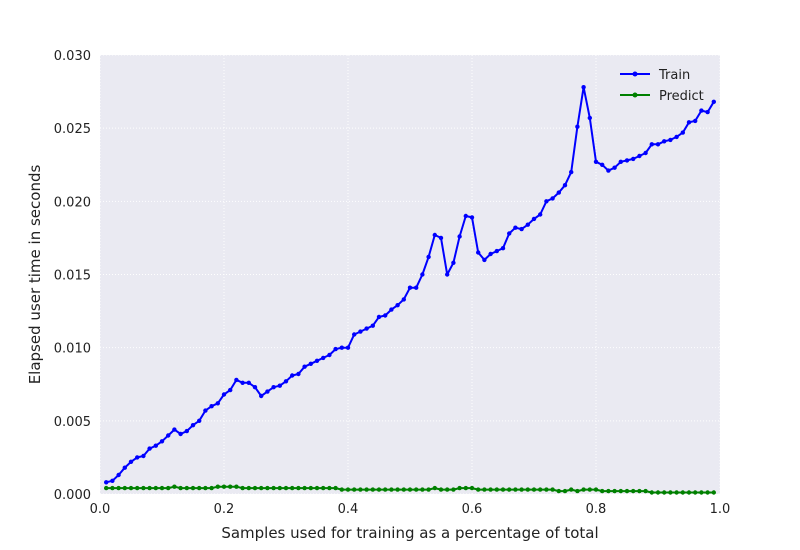 The width and height of the screenshot is (800, 550). I want to click on x-tick-label: 1.0, so click(720, 509).